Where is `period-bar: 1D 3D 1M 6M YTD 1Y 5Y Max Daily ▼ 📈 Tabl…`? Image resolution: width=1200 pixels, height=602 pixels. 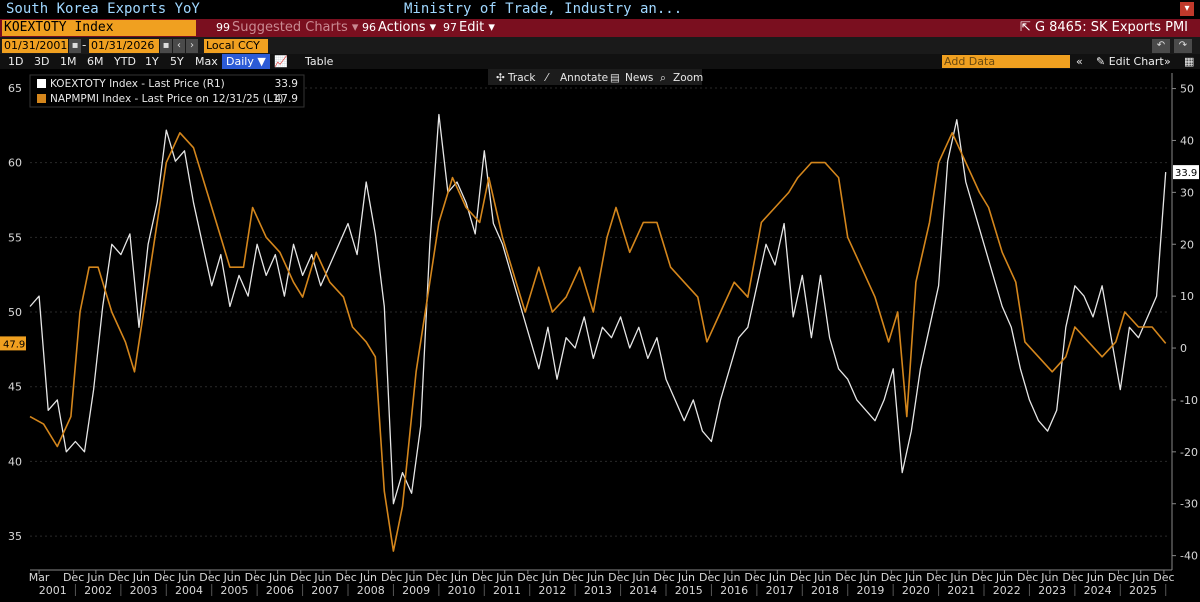
period-bar: 1D 3D 1M 6M YTD 1Y 5Y Max Daily ▼ 📈 Tabl… is located at coordinates (600, 61).